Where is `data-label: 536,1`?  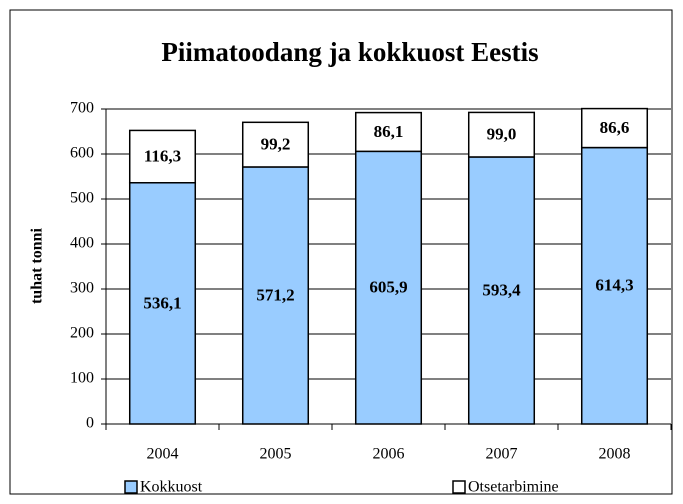
data-label: 536,1 is located at coordinates (162, 302).